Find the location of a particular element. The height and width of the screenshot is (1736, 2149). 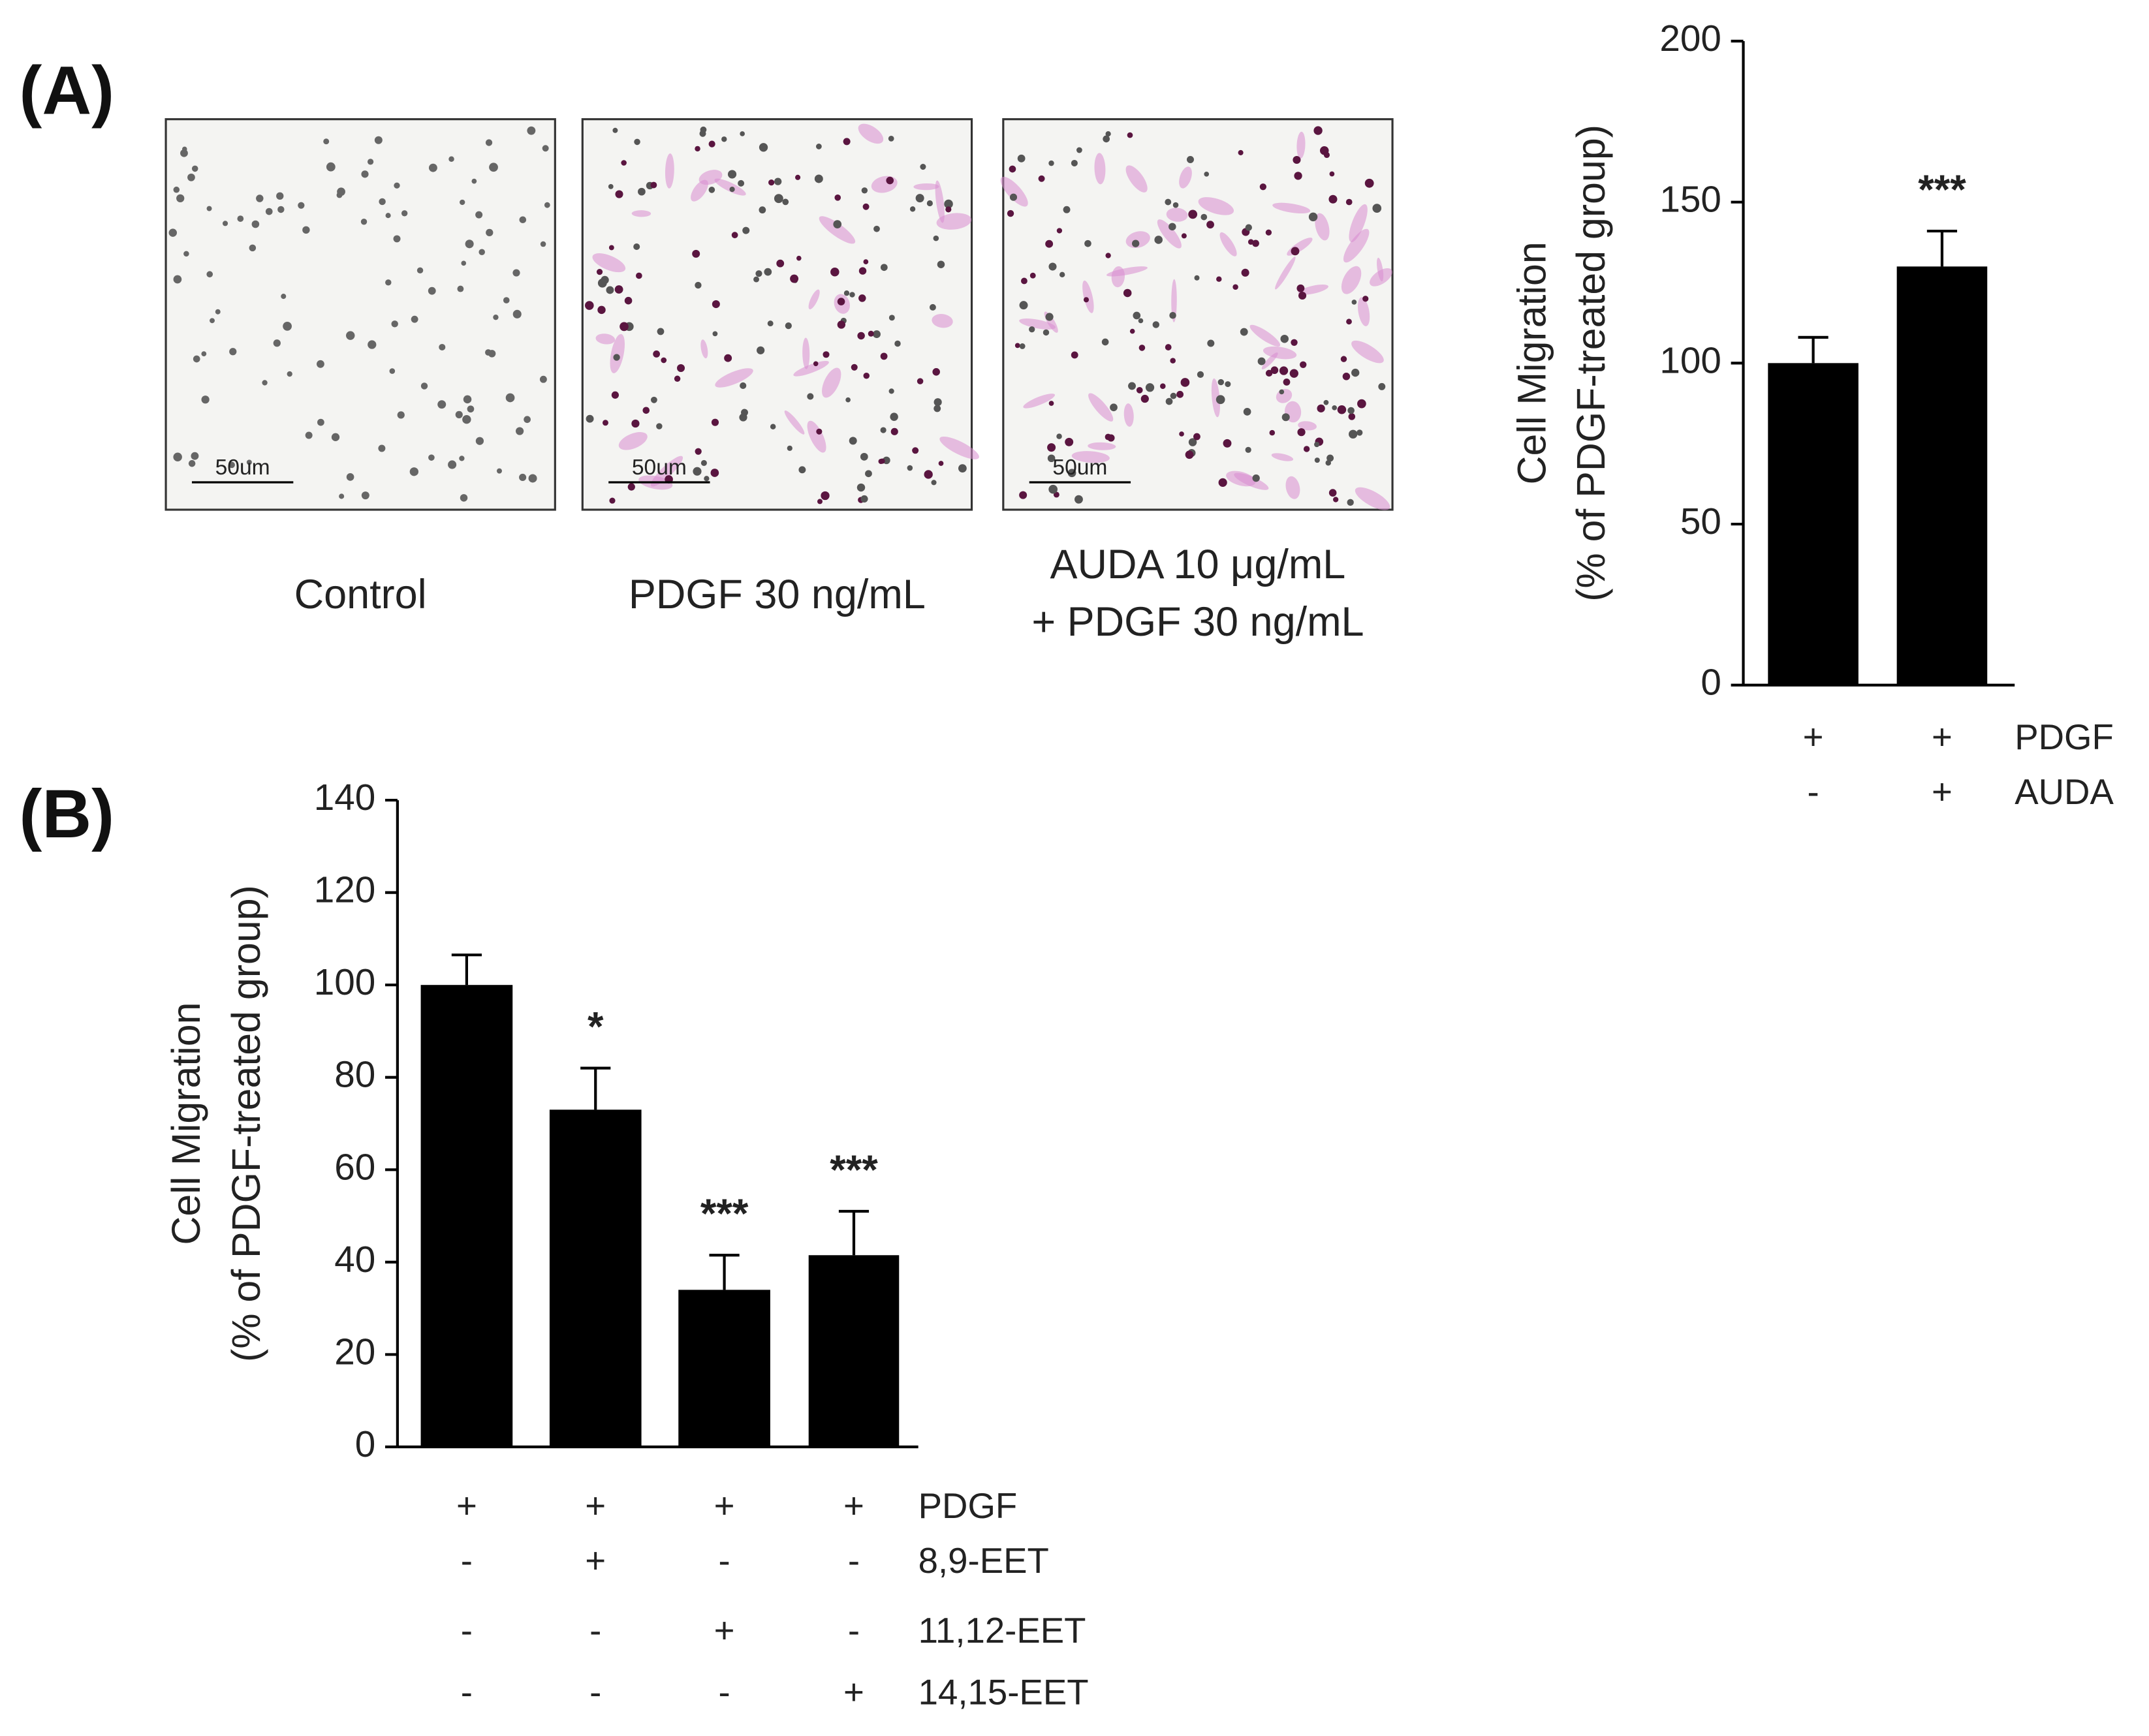

significance-label: *** is located at coordinates (854, 1170).